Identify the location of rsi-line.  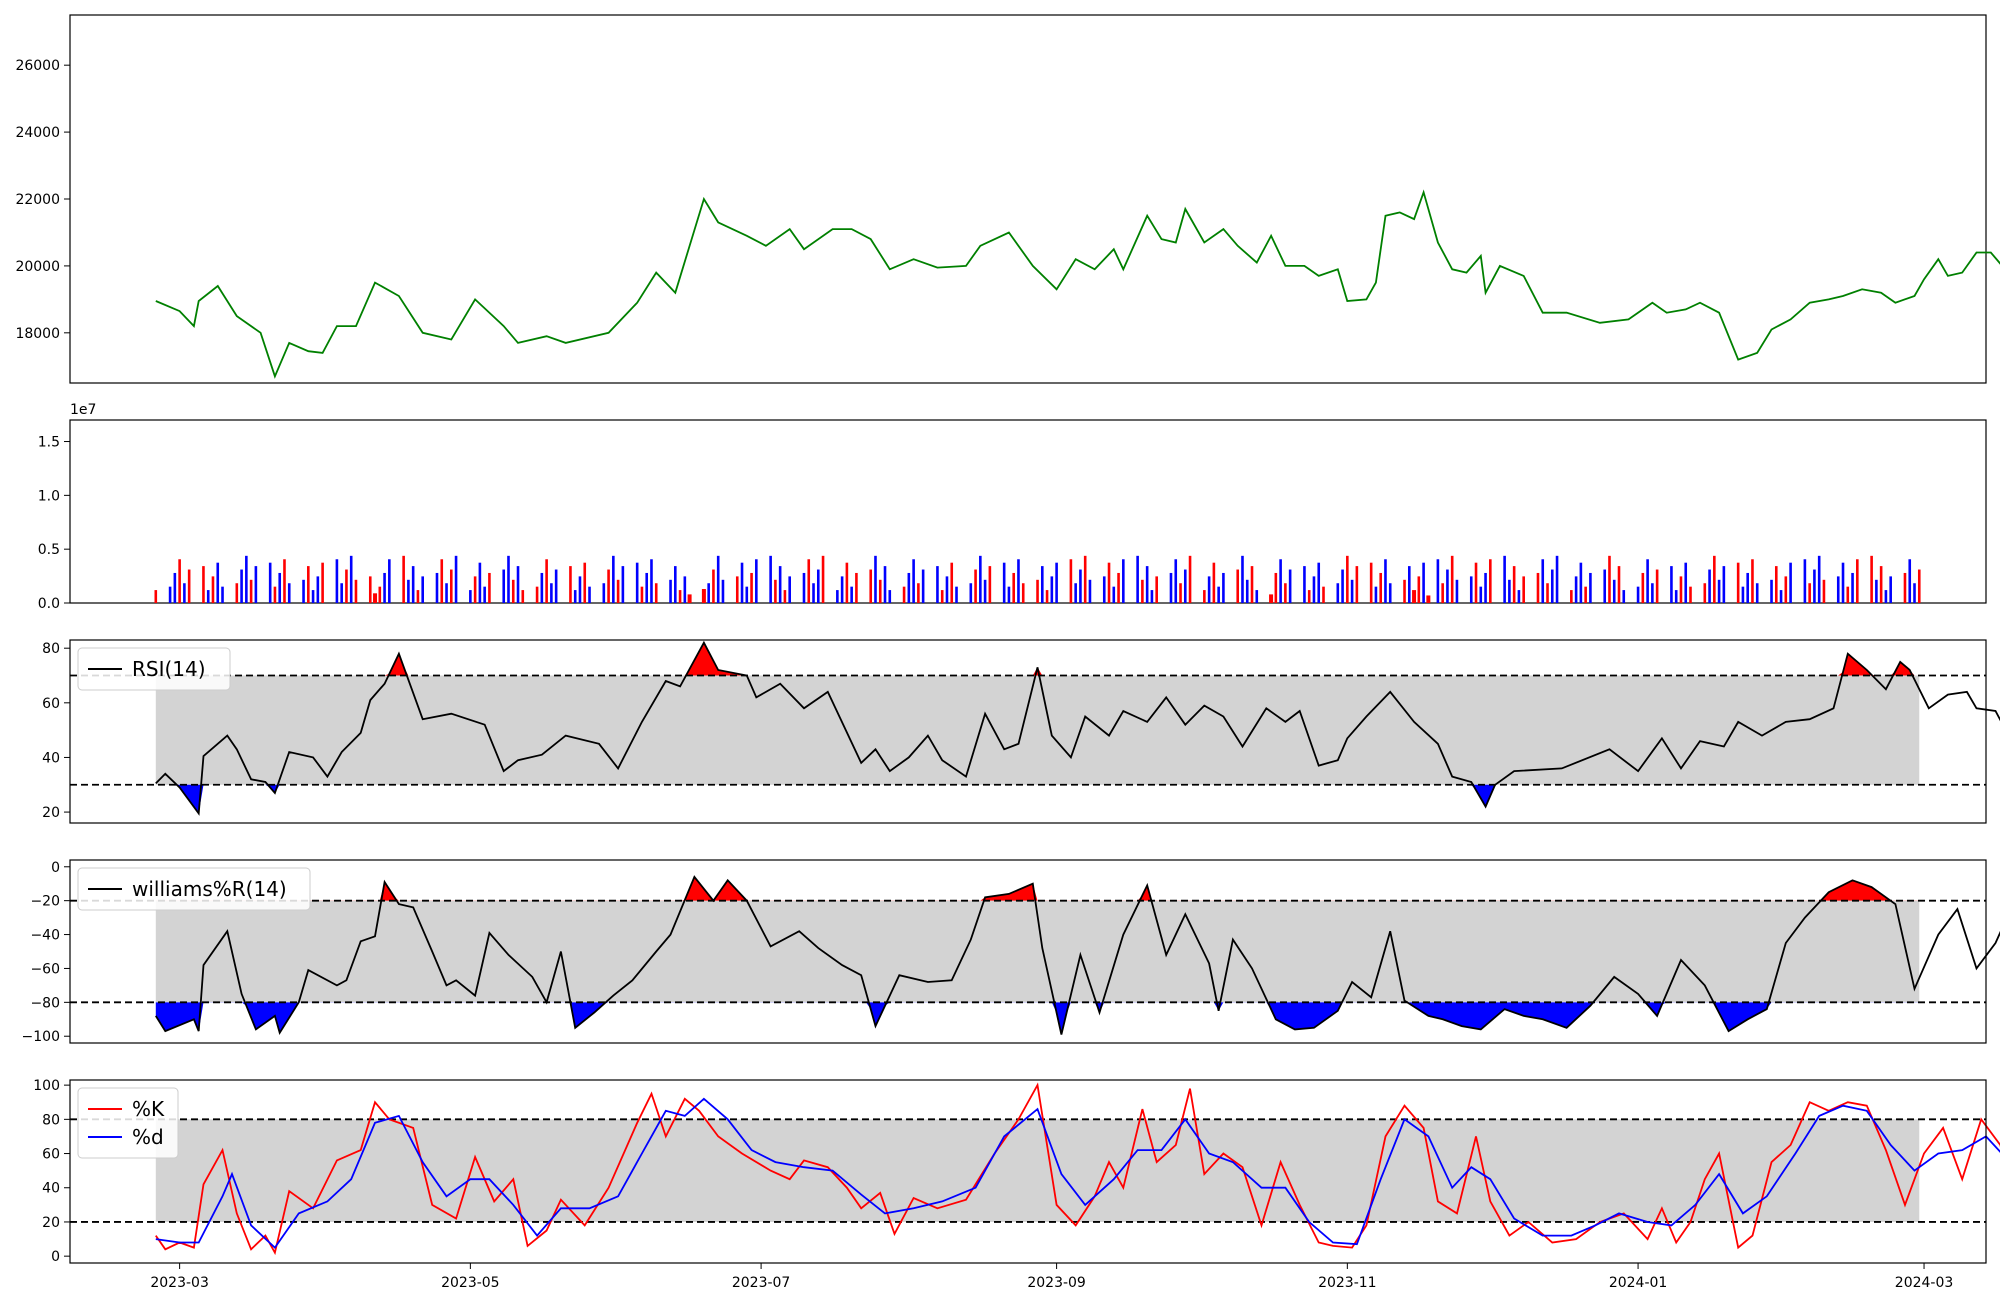
(1077, 728).